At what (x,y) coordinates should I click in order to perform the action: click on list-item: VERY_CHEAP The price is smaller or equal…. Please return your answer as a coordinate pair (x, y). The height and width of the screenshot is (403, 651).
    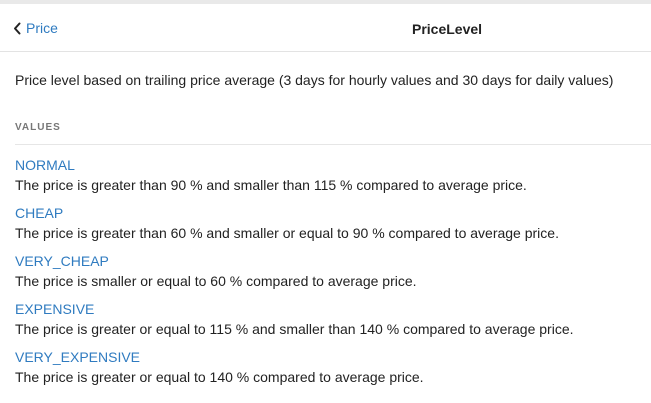
    Looking at the image, I should click on (294, 276).